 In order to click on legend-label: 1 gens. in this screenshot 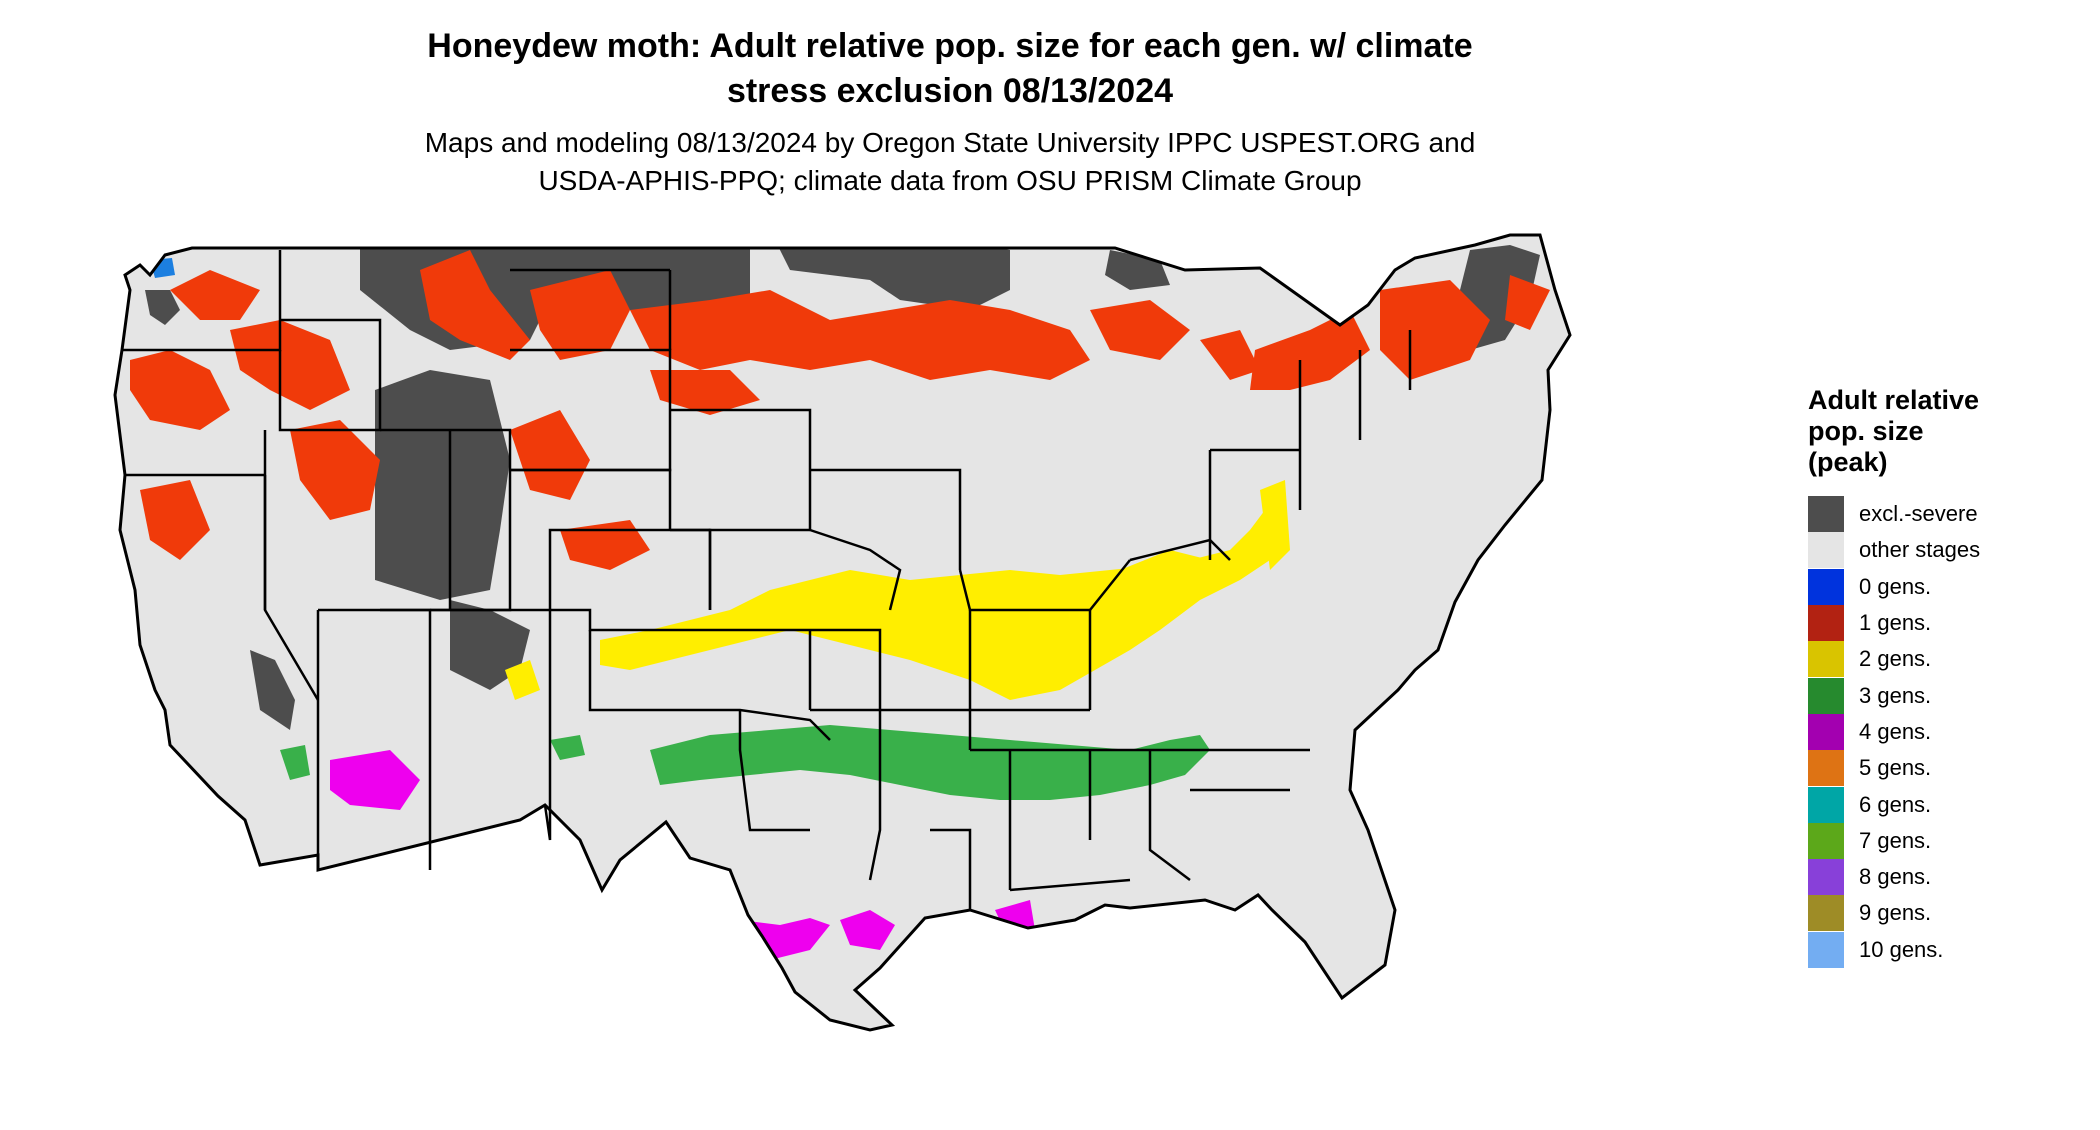, I will do `click(1895, 623)`.